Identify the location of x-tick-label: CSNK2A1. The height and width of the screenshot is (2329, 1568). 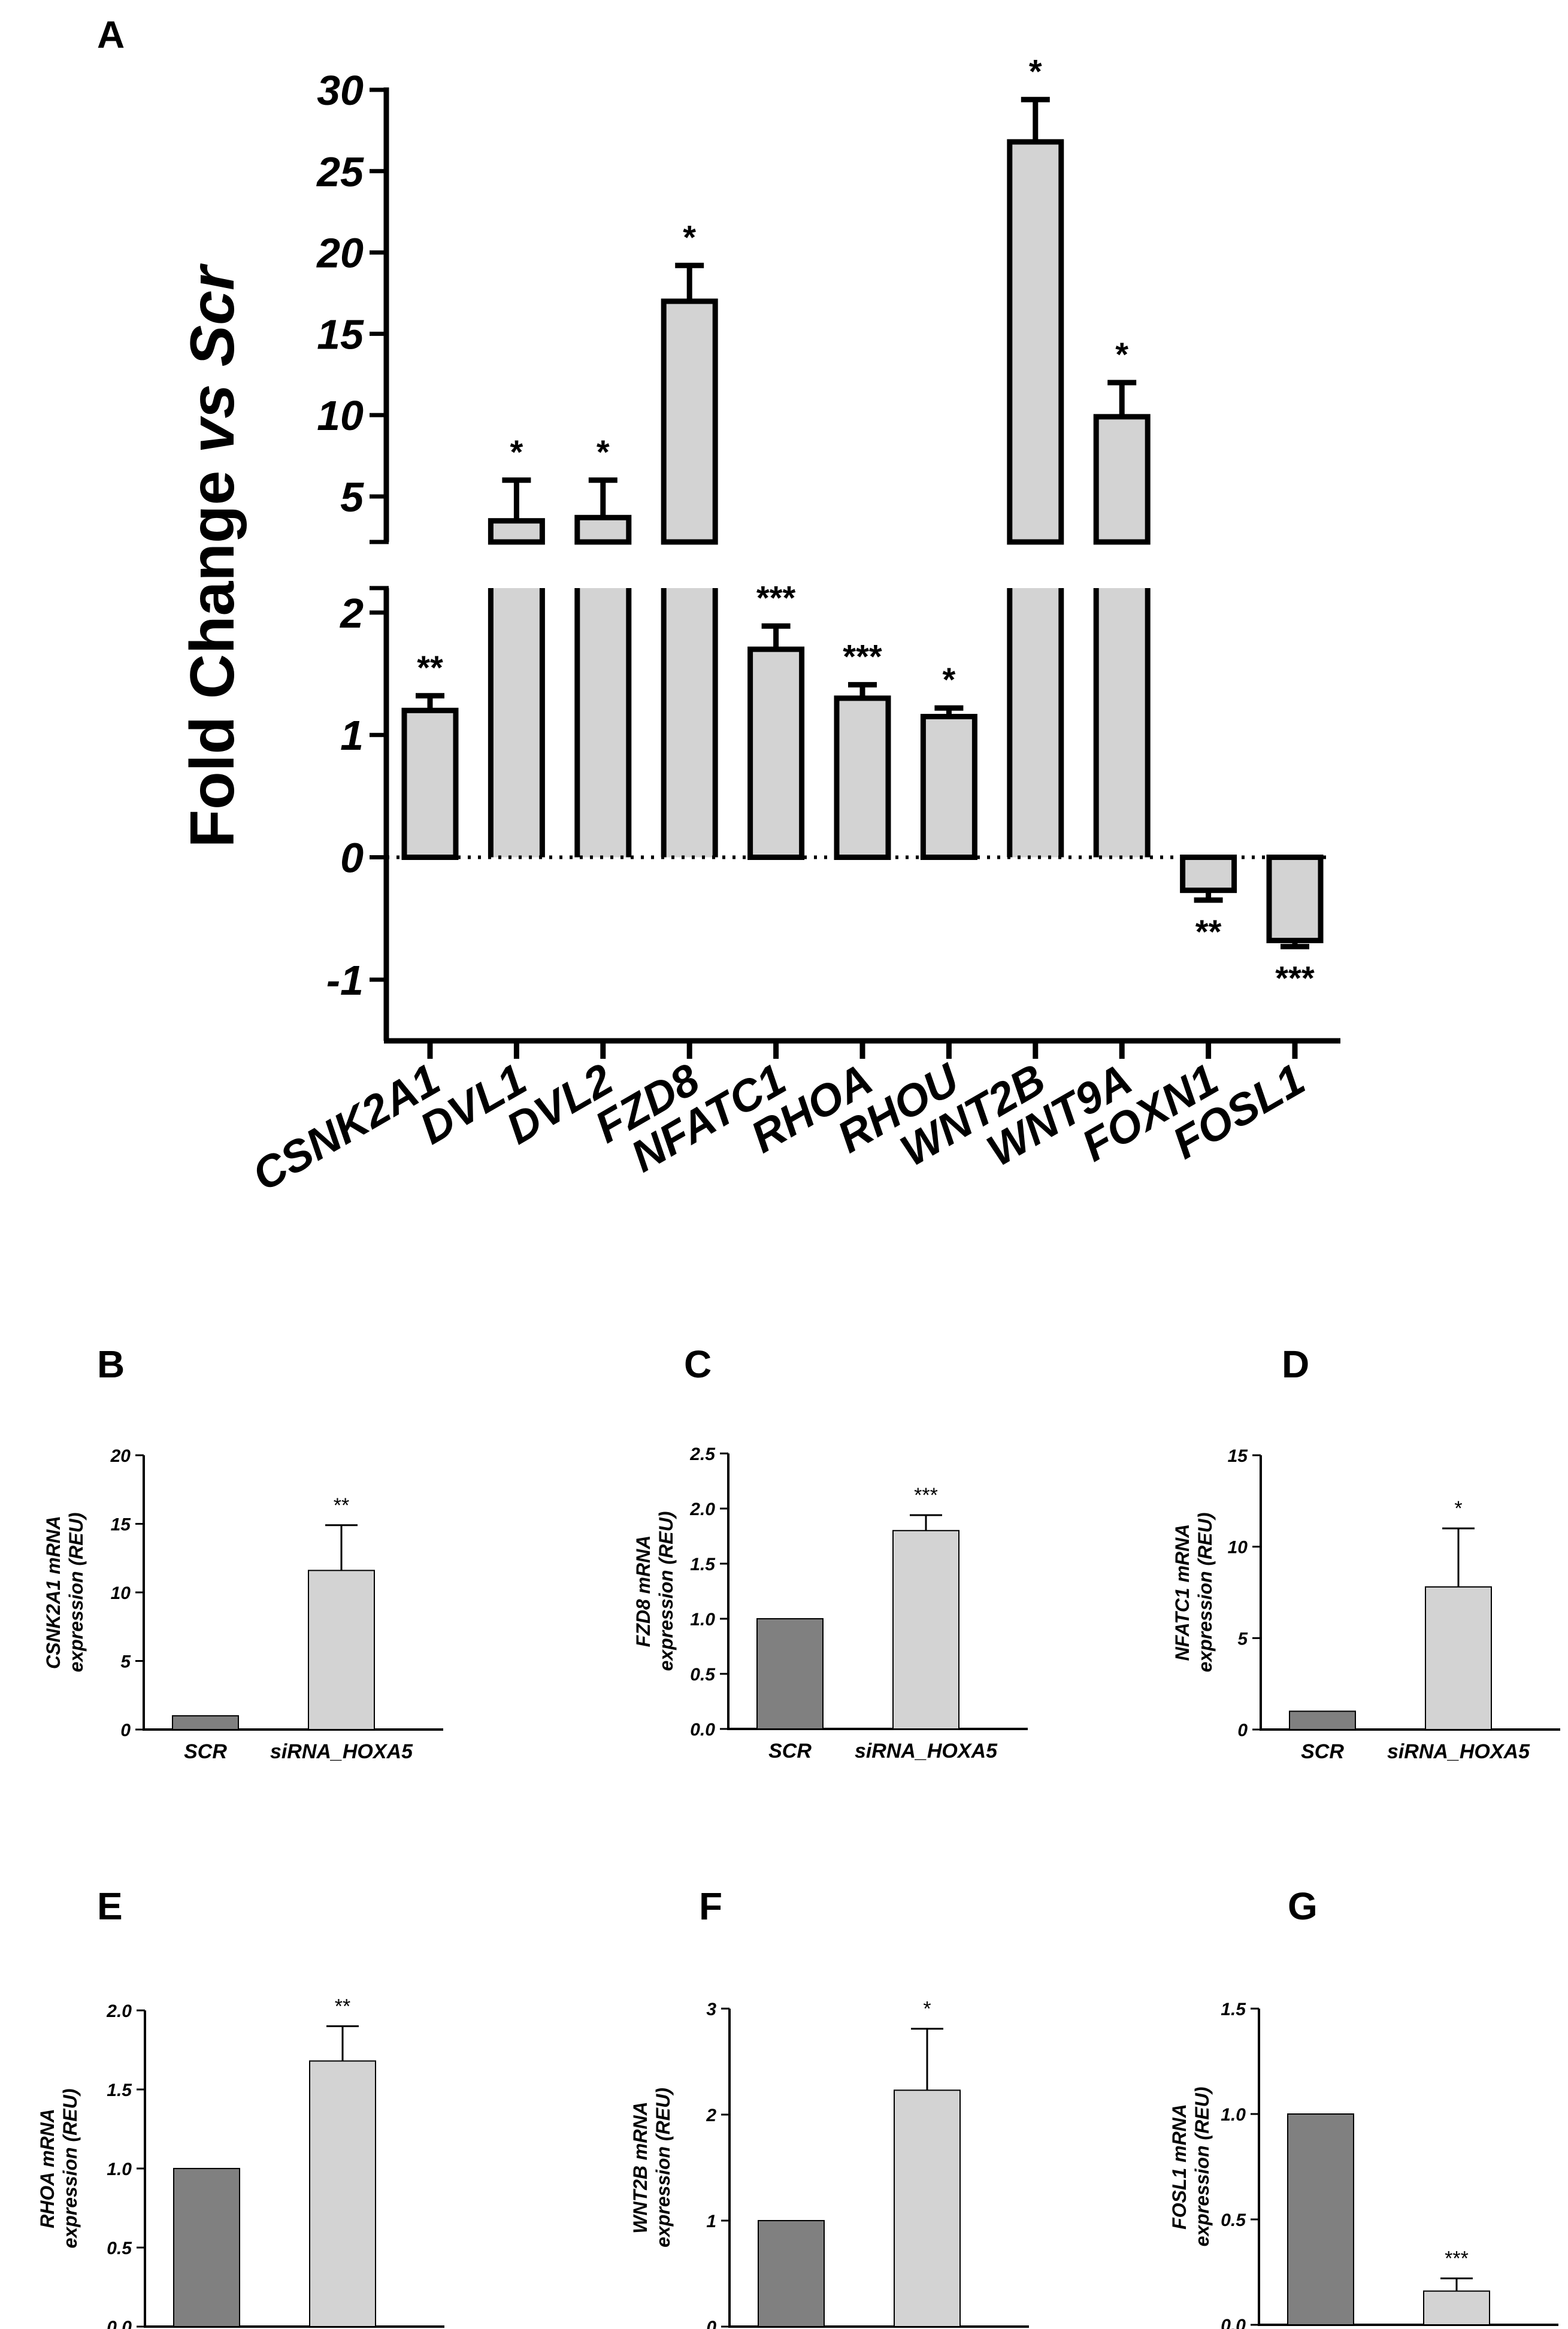
(346, 1127).